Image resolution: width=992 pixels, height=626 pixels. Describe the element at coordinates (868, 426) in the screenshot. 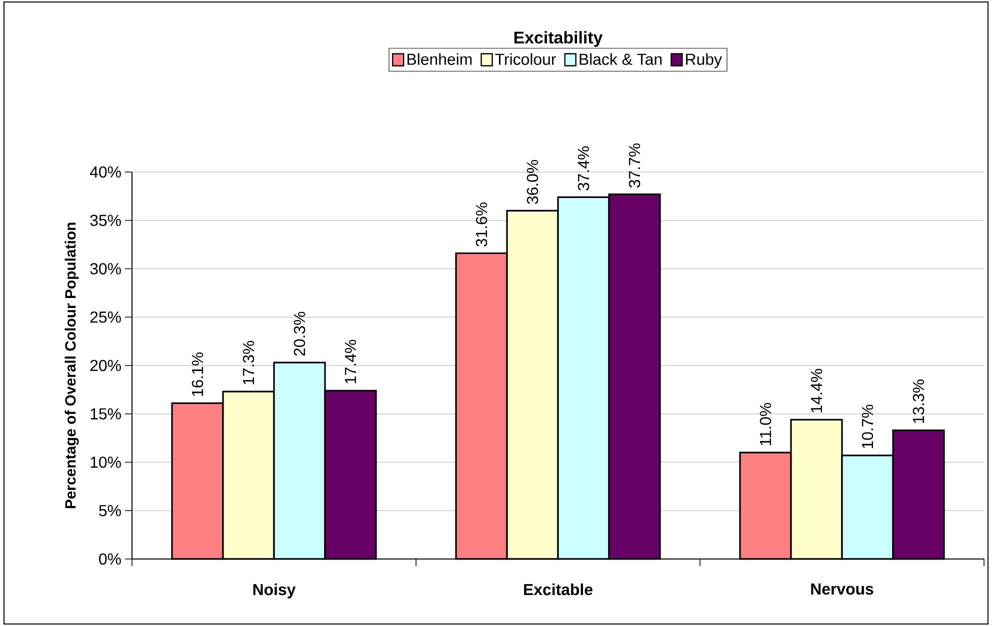

I see `data-label: 10.7%` at that location.